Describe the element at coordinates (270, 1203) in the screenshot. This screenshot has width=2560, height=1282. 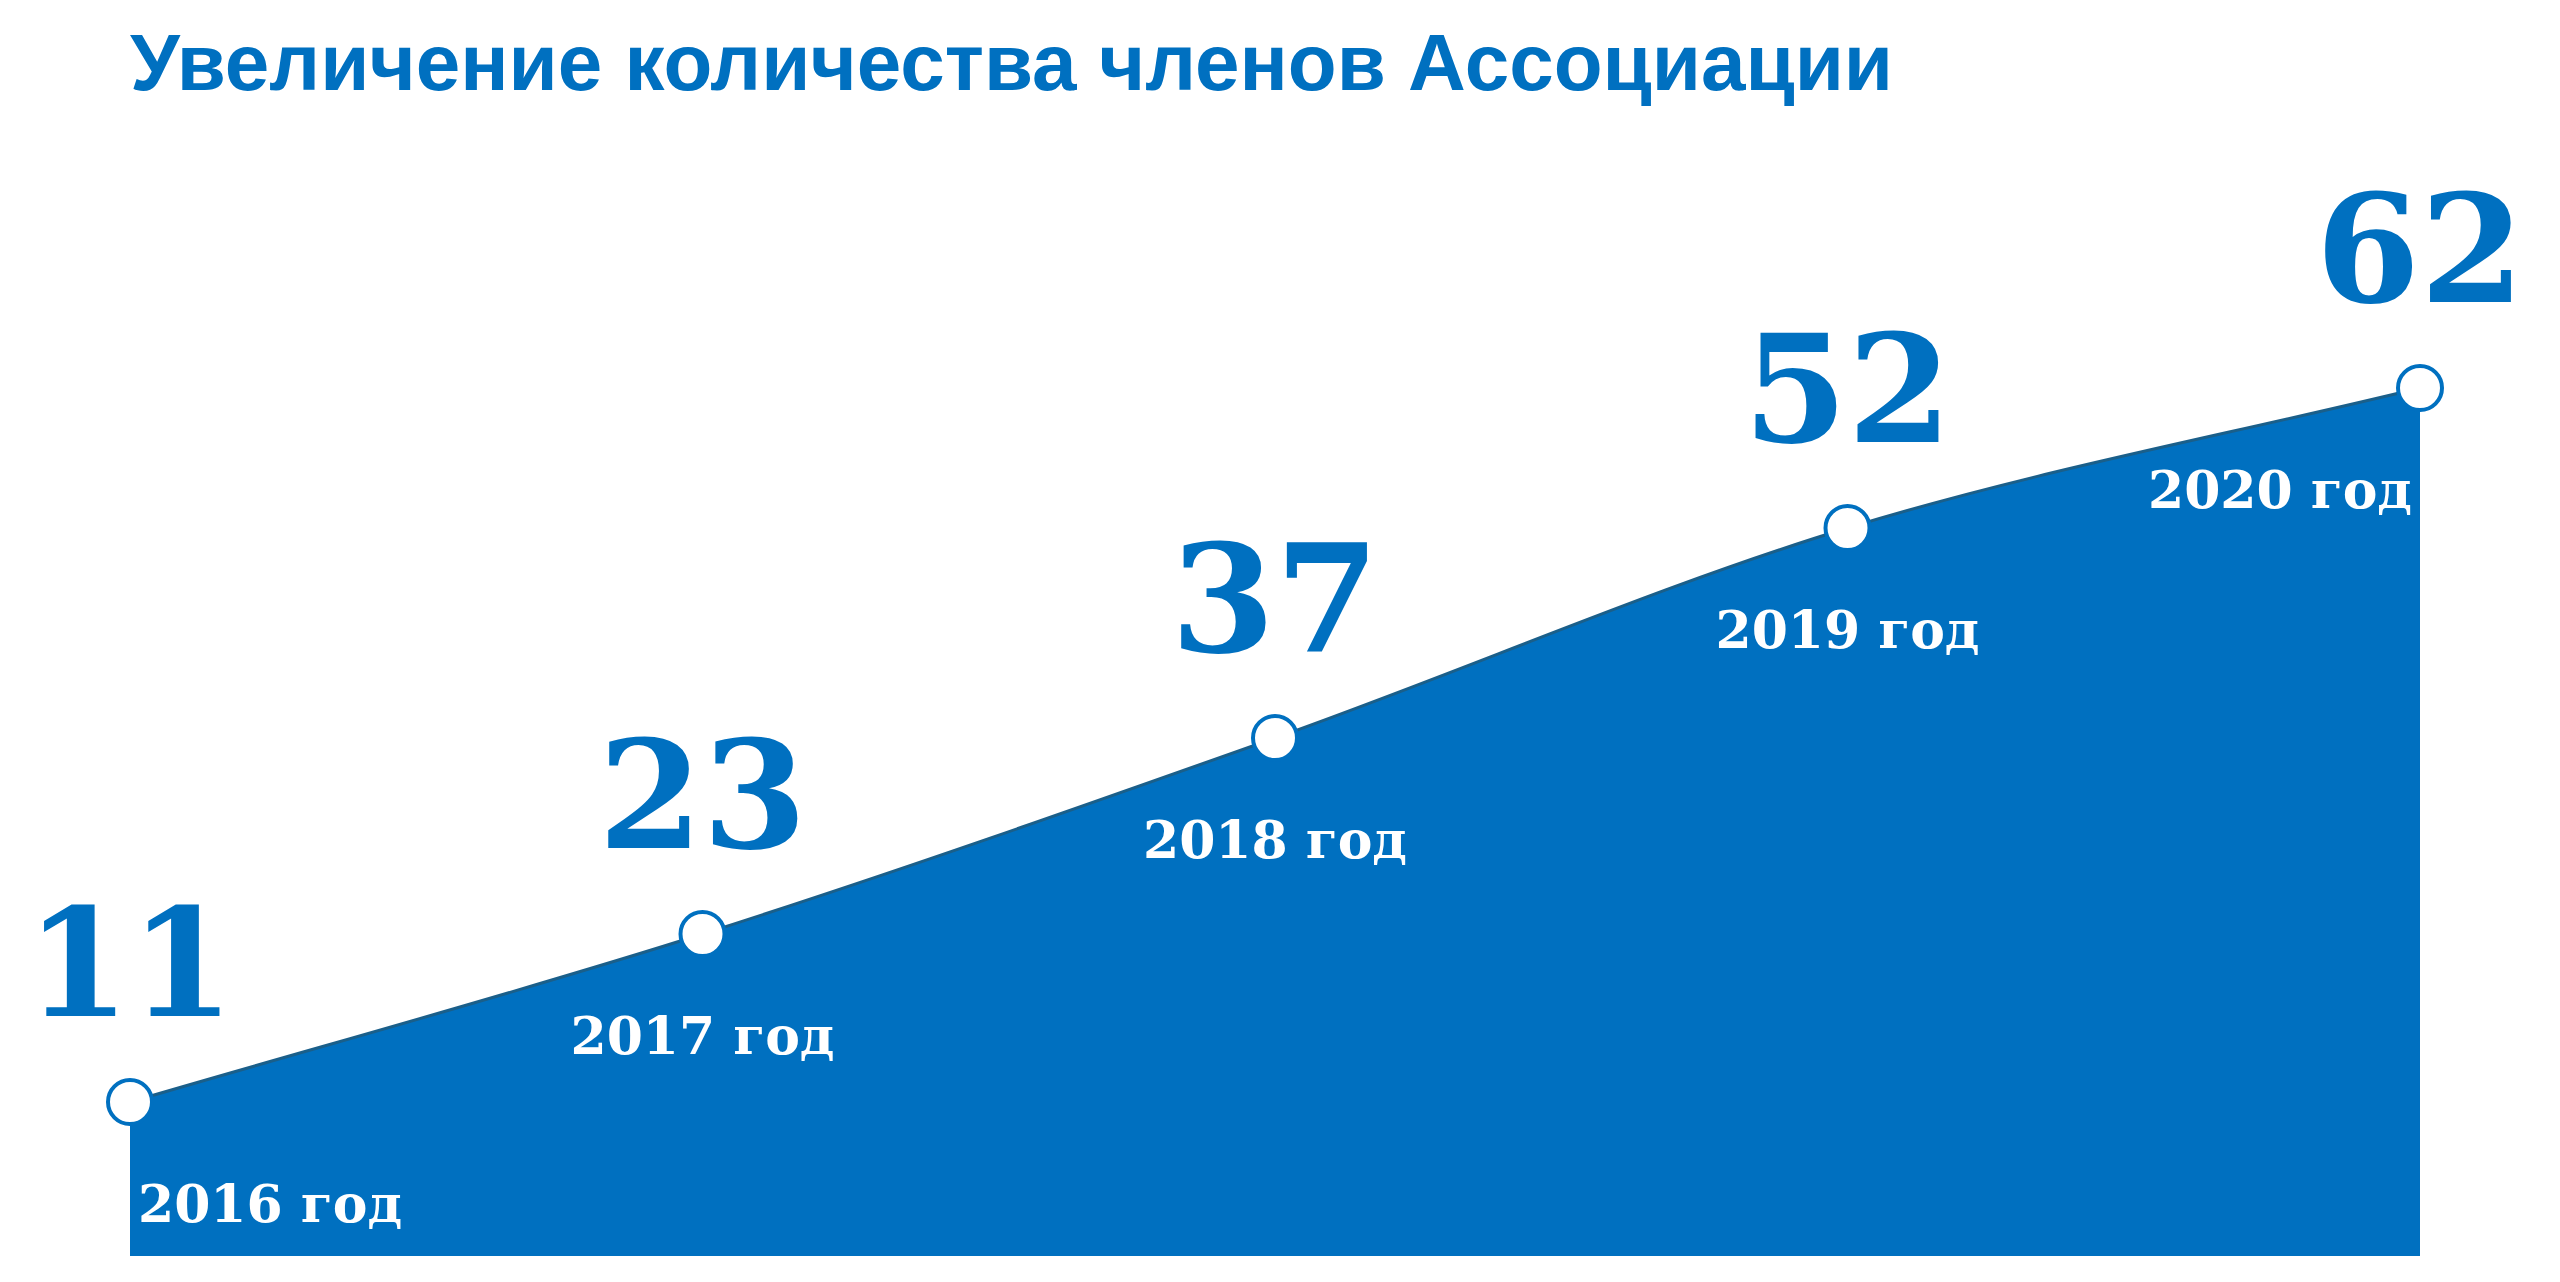
I see `x-tick-label: 2016 год` at that location.